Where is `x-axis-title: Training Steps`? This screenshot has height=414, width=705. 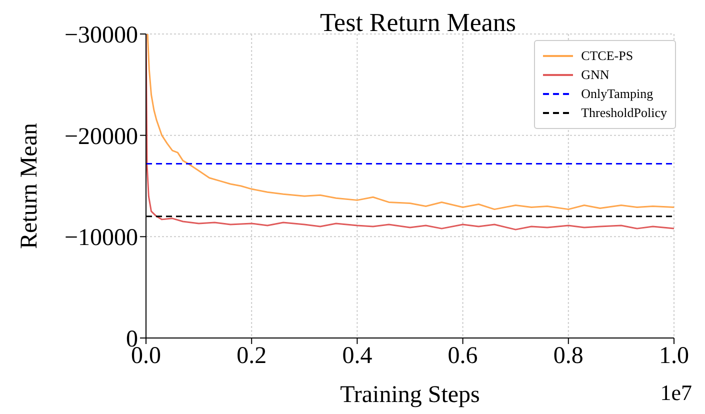
x-axis-title: Training Steps is located at coordinates (410, 395).